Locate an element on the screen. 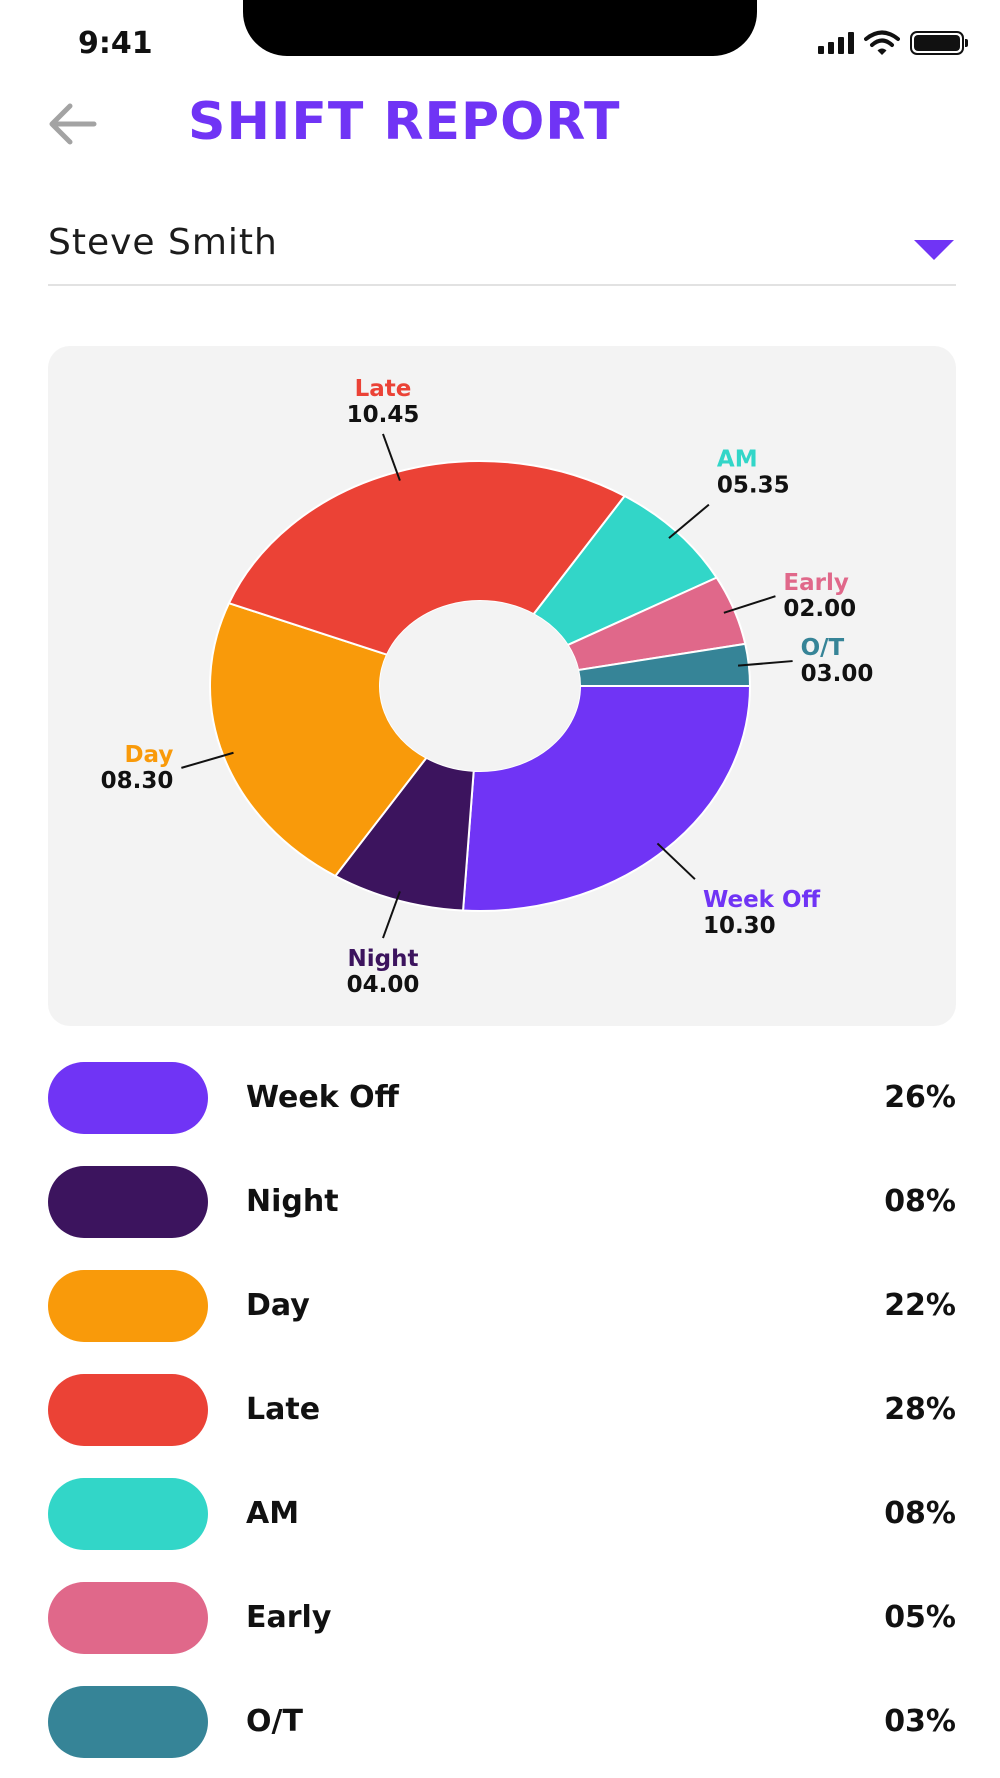 This screenshot has width=1000, height=1778. legend-row-night: Night 08% is located at coordinates (502, 1202).